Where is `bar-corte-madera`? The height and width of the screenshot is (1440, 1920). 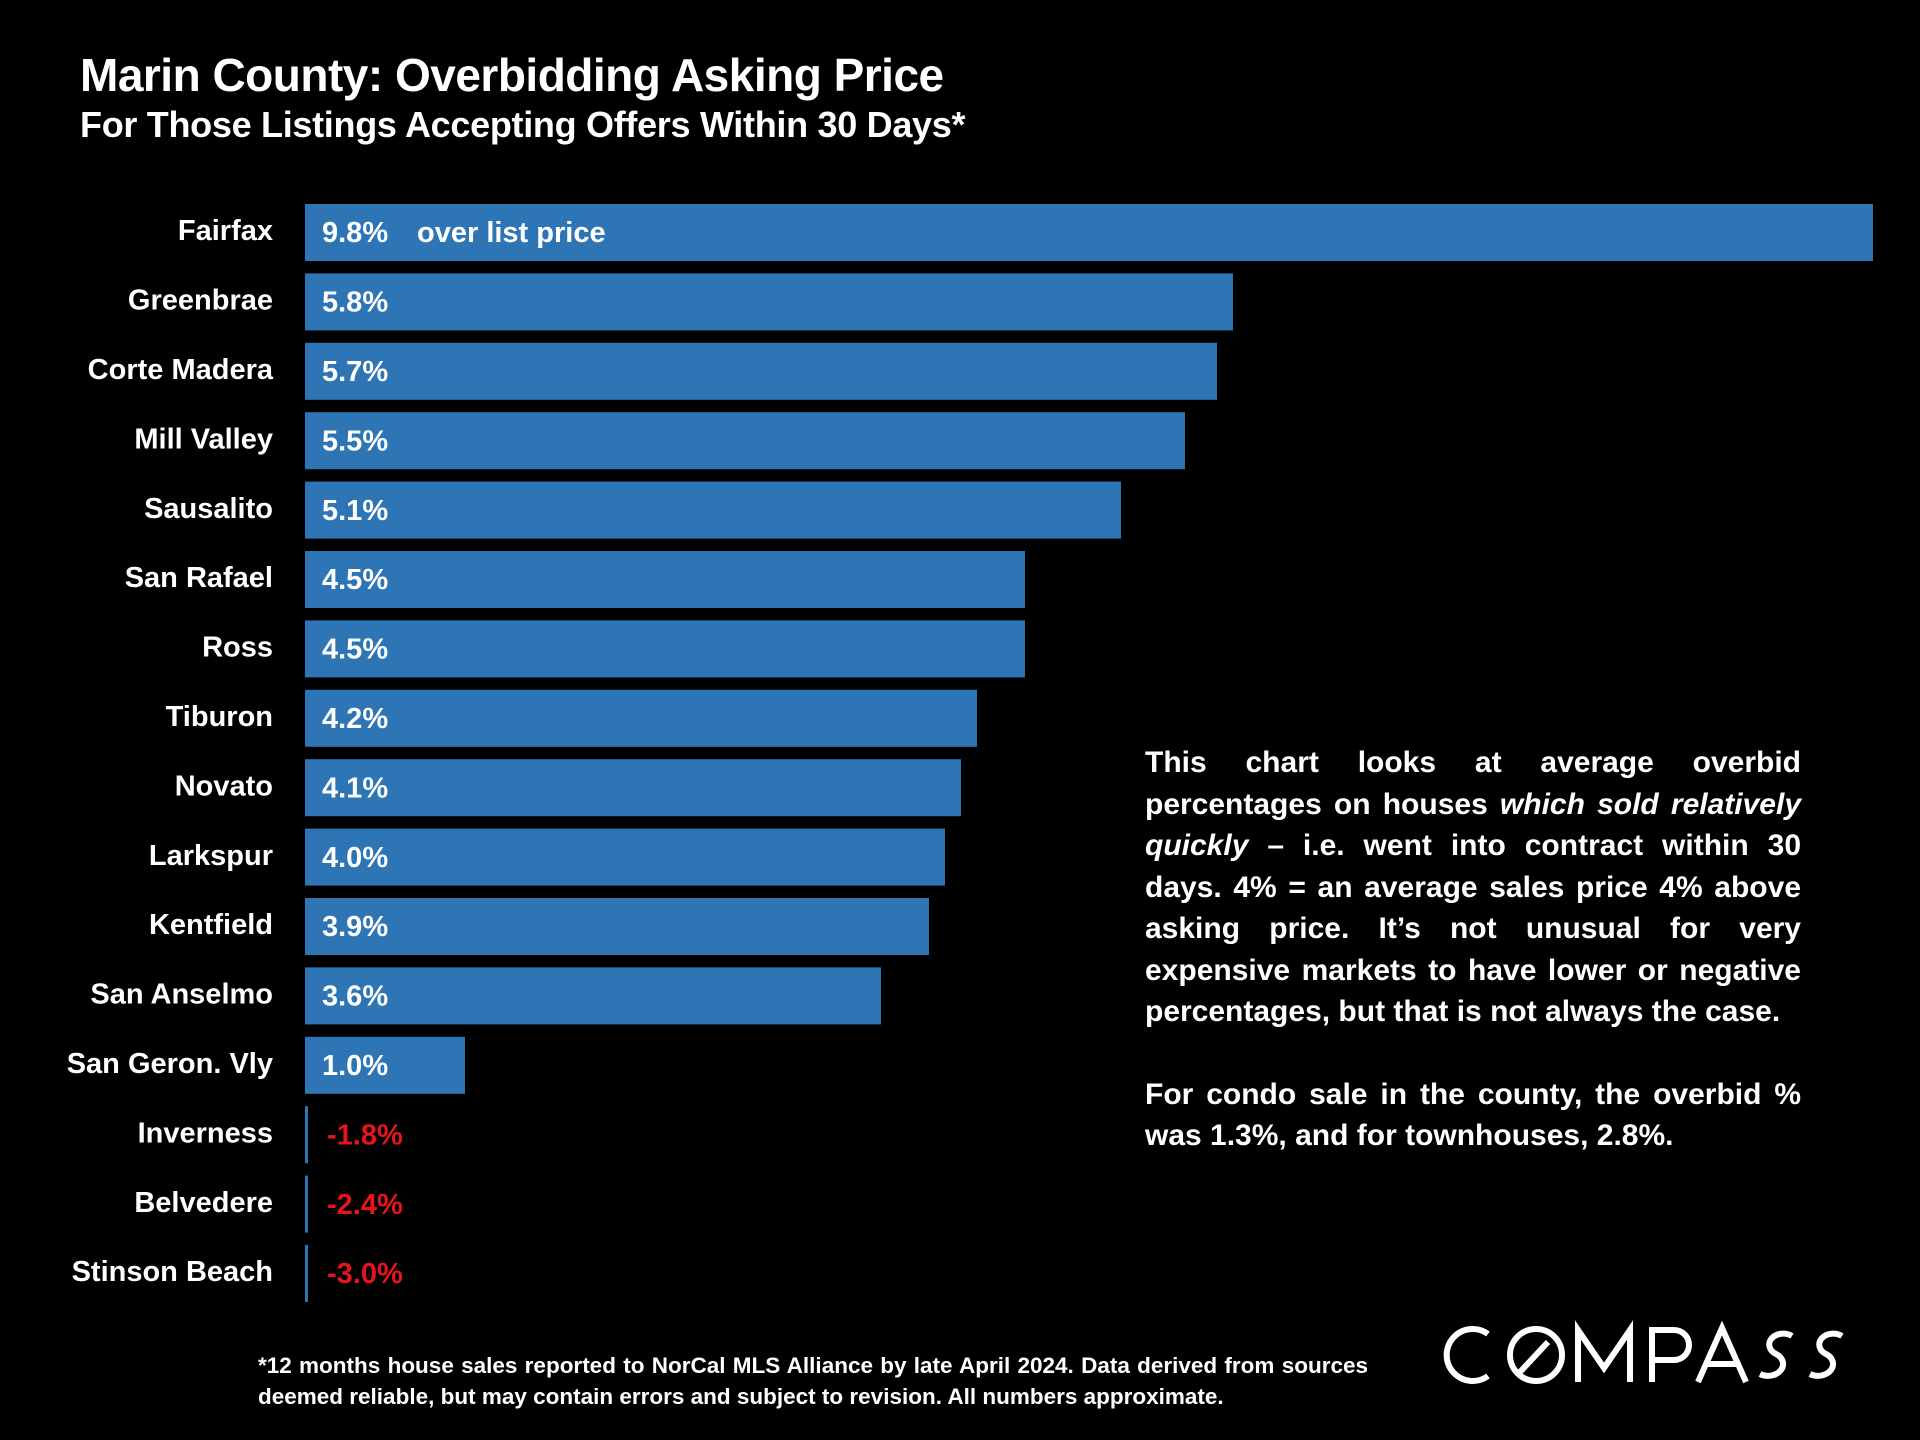 bar-corte-madera is located at coordinates (761, 371).